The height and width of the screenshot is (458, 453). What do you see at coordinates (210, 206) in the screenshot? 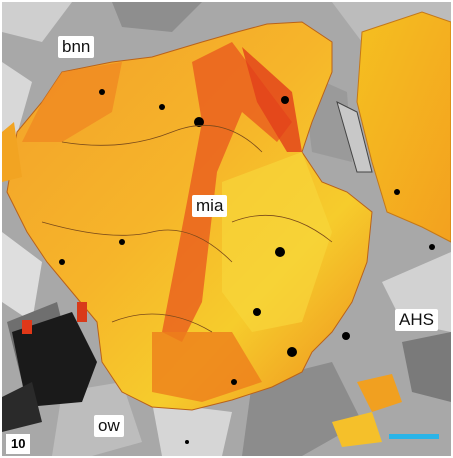
I see `label-mia: mia` at bounding box center [210, 206].